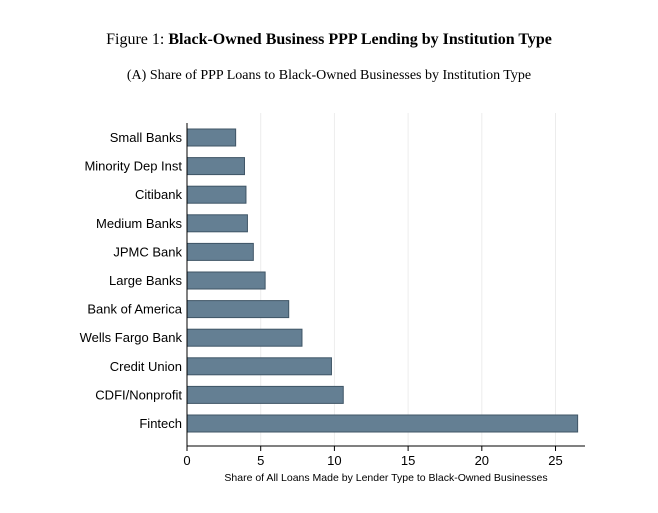 The image size is (658, 513). Describe the element at coordinates (334, 460) in the screenshot. I see `x-tick-label: 10` at that location.